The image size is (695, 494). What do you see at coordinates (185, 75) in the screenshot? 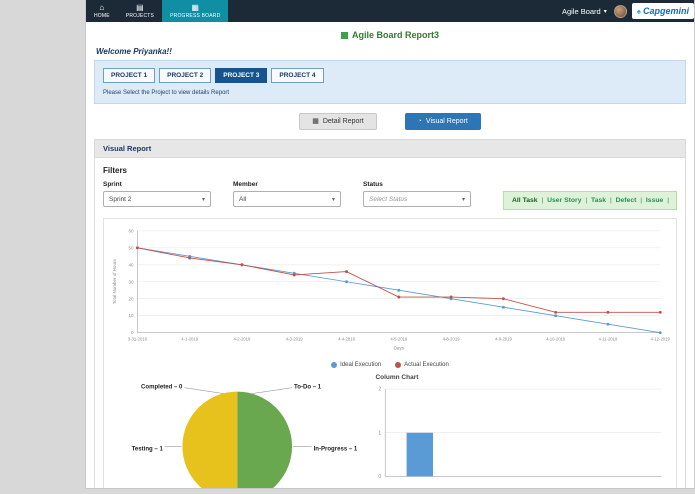
I see `tab-project-2: PROJECT 2` at bounding box center [185, 75].